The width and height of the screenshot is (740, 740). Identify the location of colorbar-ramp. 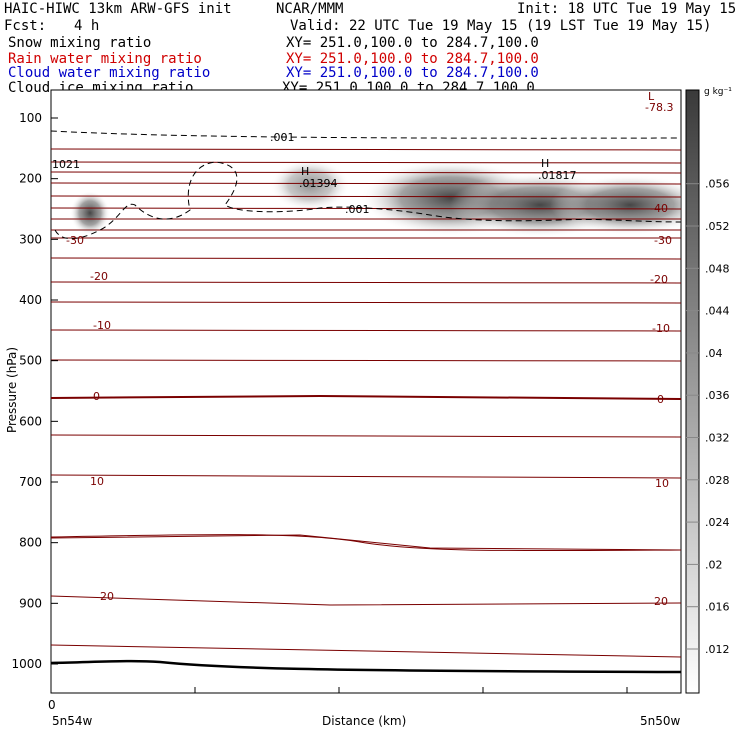
(692, 391).